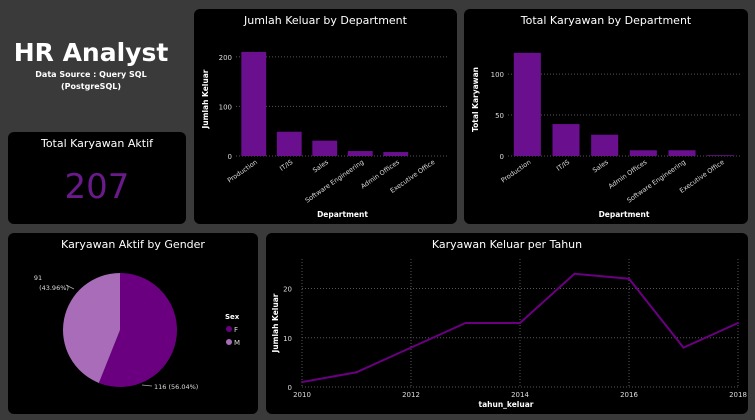  Describe the element at coordinates (287, 290) in the screenshot. I see `y-tick-label: 20` at that location.